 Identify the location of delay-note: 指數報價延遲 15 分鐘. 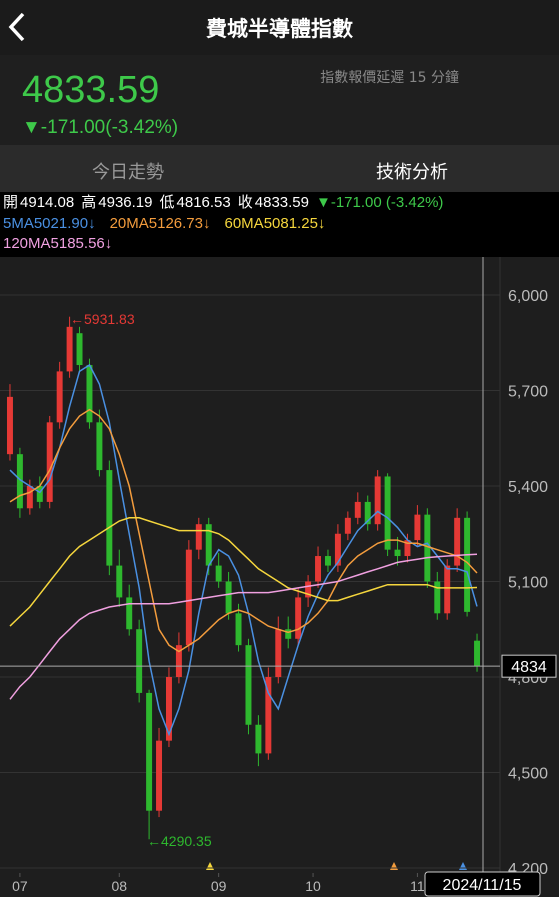
(389, 78).